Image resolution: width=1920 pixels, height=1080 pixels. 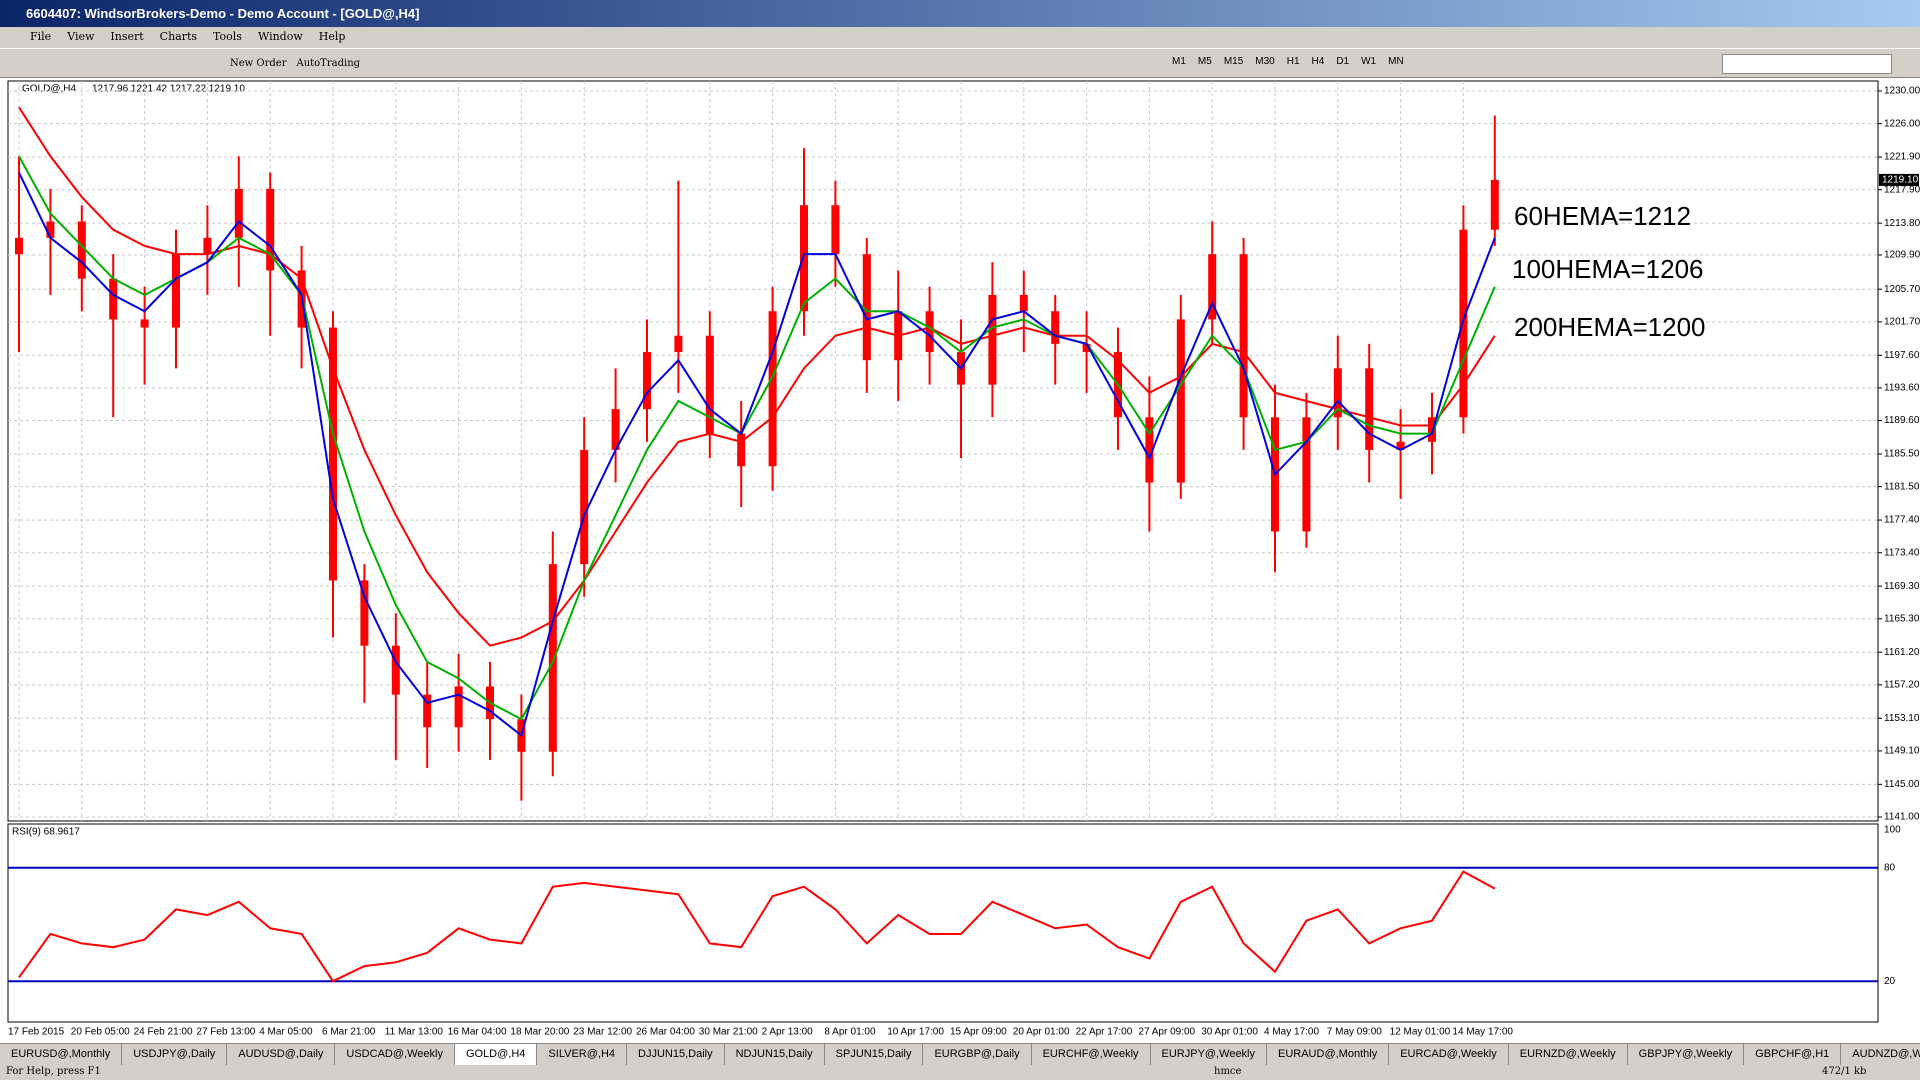 I want to click on timeframe-button: M15, so click(x=1233, y=61).